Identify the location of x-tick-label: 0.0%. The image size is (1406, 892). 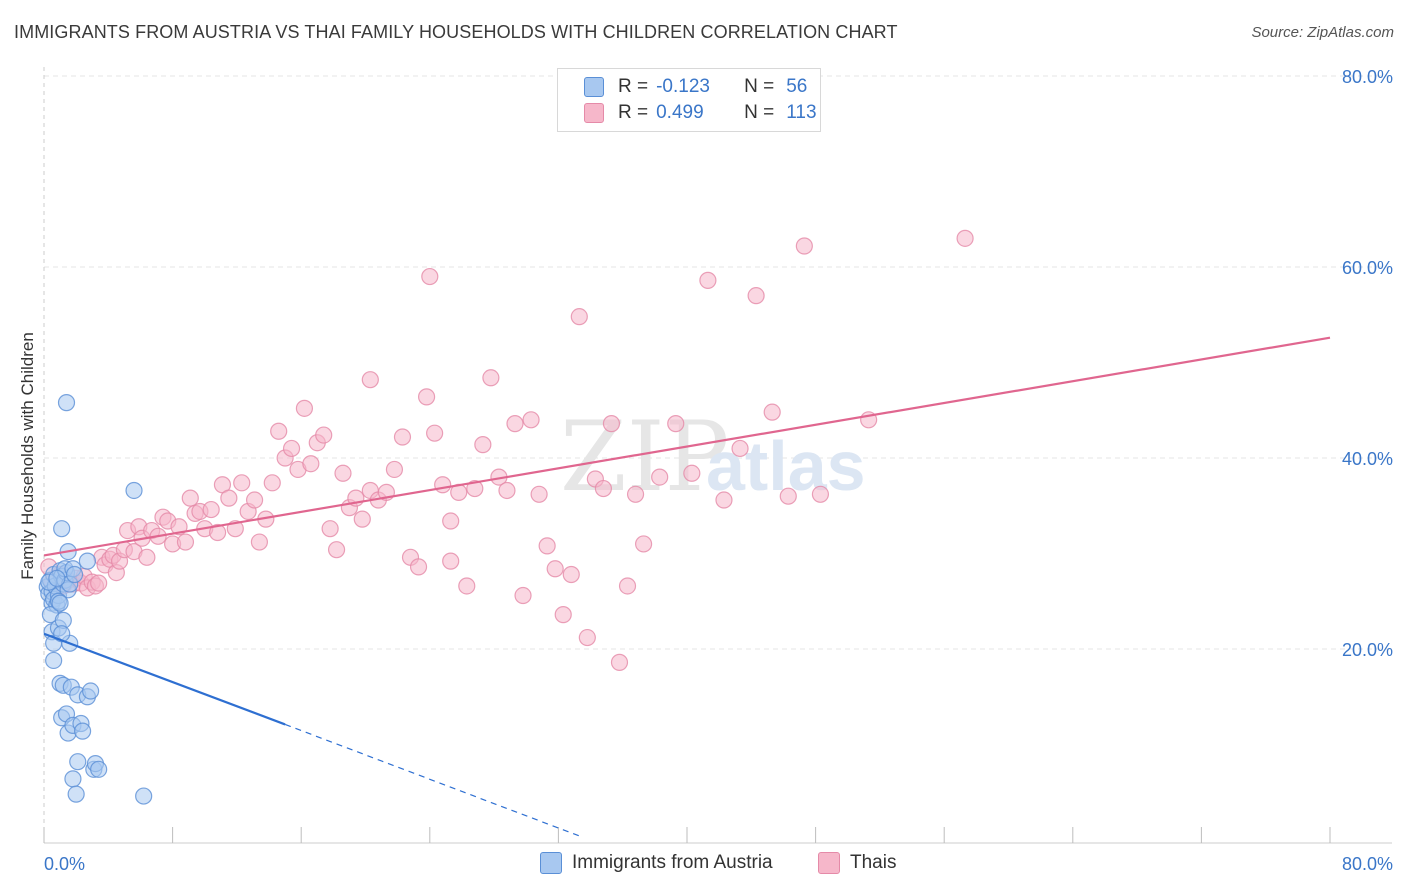
(64, 864).